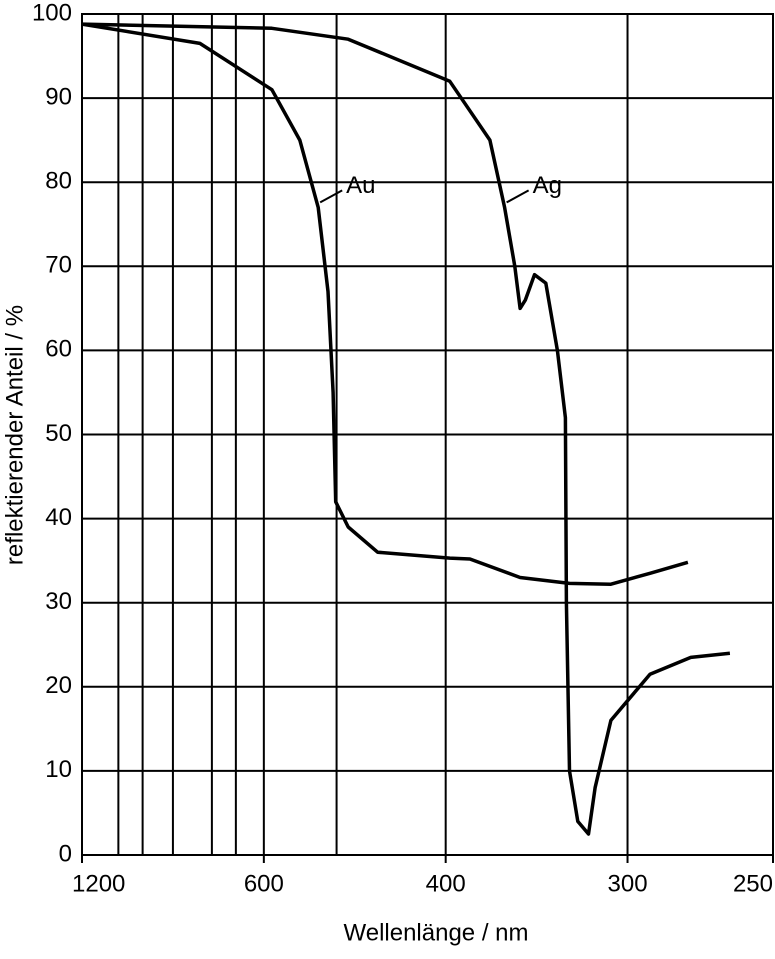 The height and width of the screenshot is (959, 775). Describe the element at coordinates (58, 769) in the screenshot. I see `y-tick-label: 10` at that location.